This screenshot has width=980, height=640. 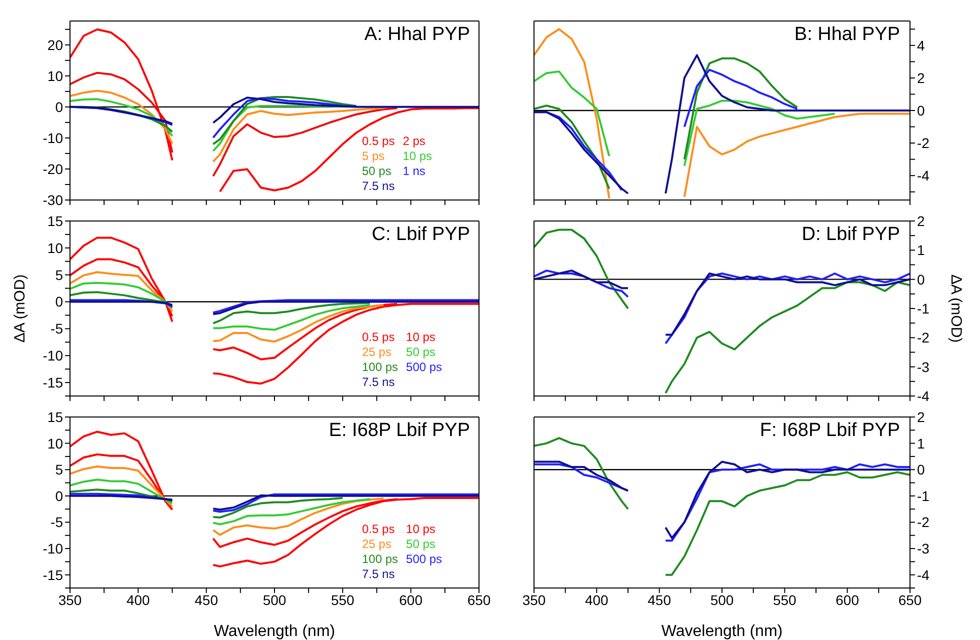 What do you see at coordinates (847, 35) in the screenshot?
I see `chart-title: B: Hhal PYP` at bounding box center [847, 35].